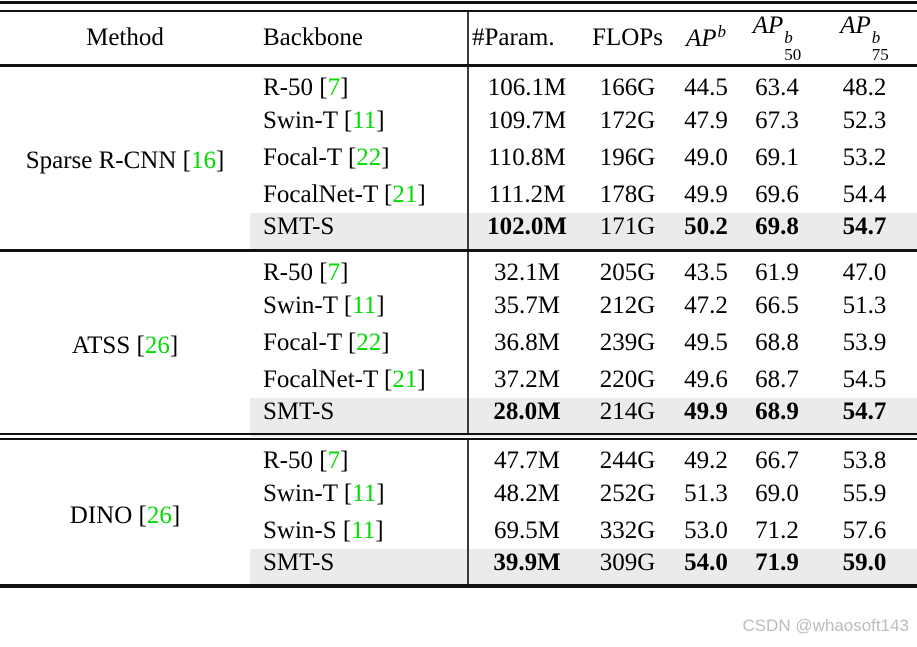 The width and height of the screenshot is (917, 647). What do you see at coordinates (864, 493) in the screenshot?
I see `apb75-cell: 55.9` at bounding box center [864, 493].